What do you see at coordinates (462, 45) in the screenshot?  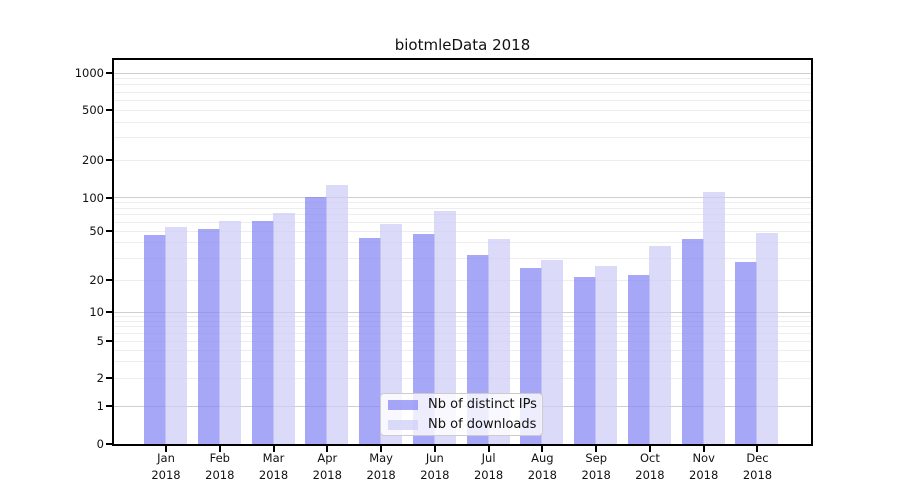 I see `chart-title: biotmleData 2018` at bounding box center [462, 45].